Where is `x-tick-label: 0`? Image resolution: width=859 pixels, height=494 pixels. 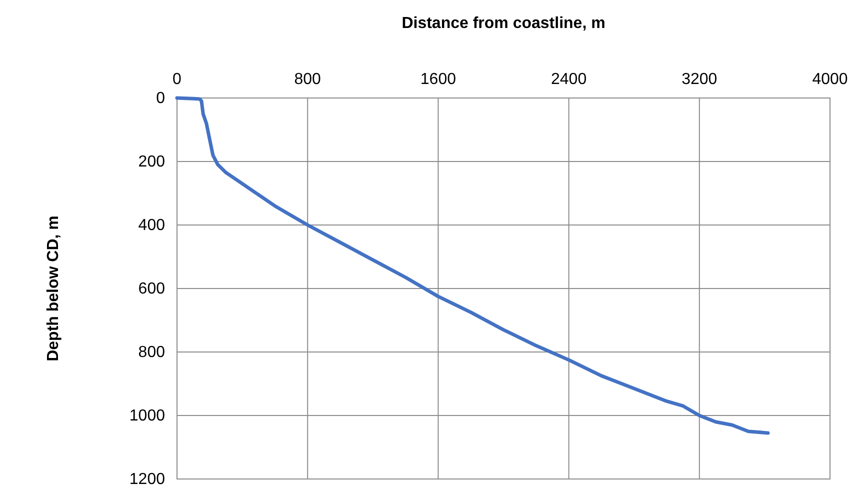 x-tick-label: 0 is located at coordinates (177, 79).